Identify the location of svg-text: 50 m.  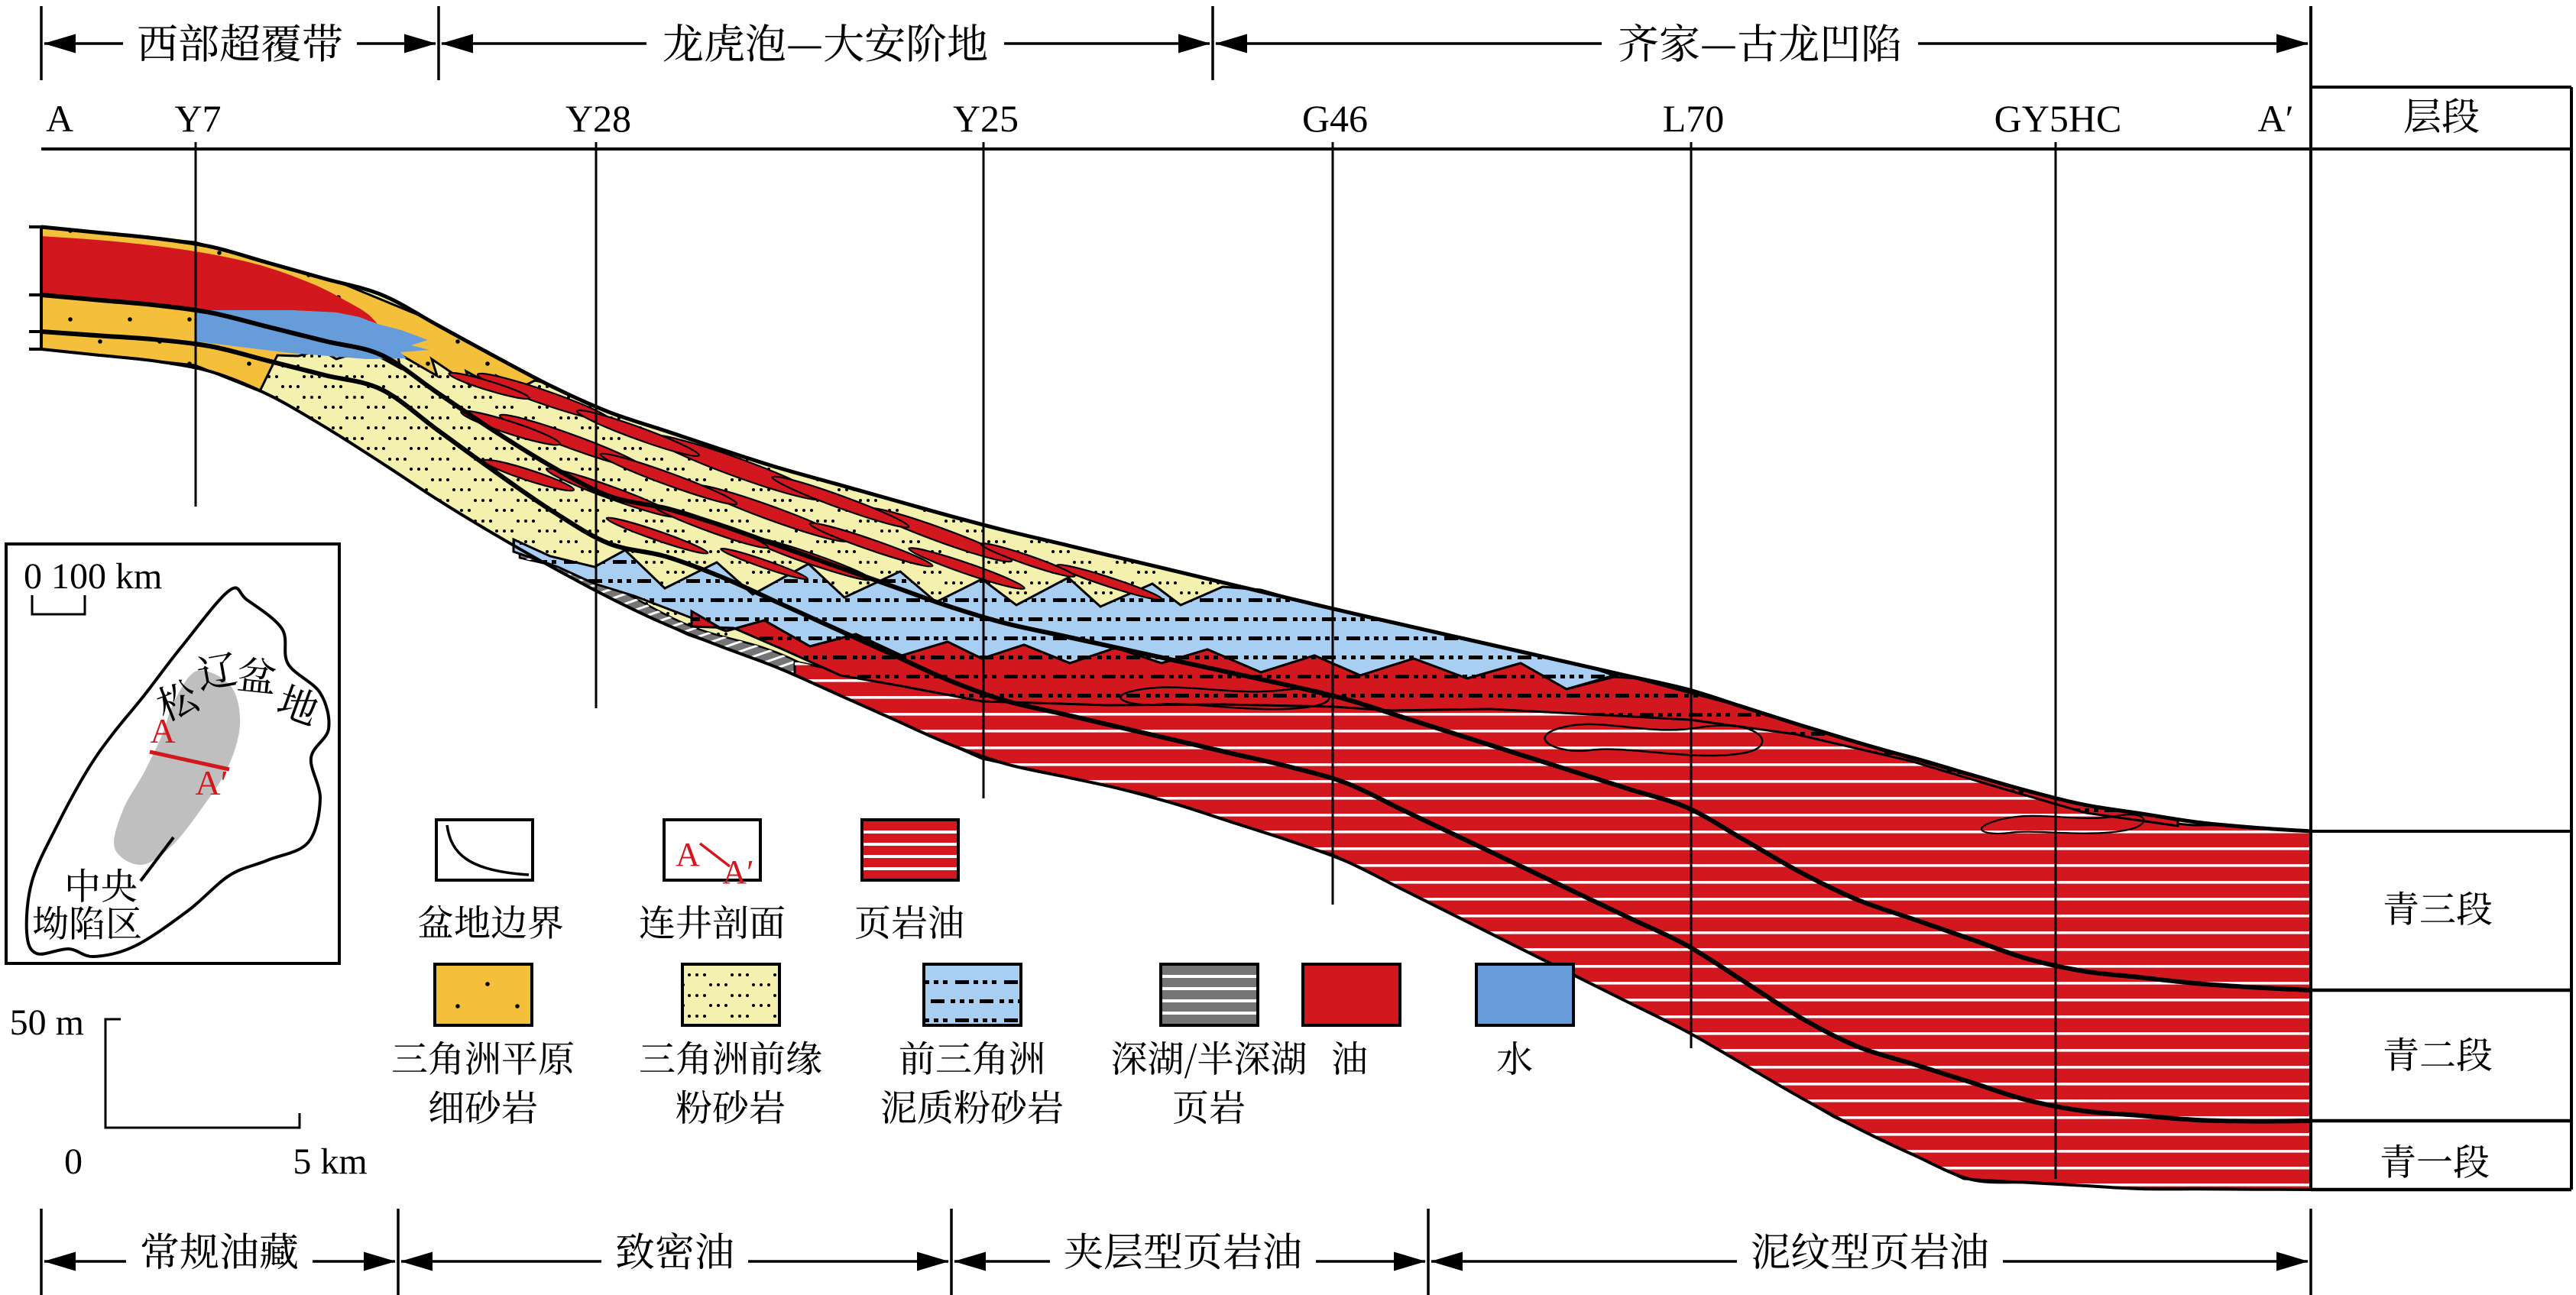
(47, 1022).